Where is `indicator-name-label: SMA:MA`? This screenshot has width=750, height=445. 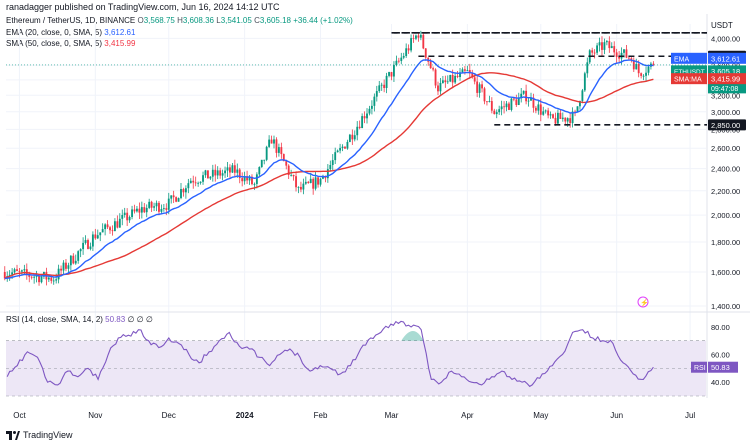
indicator-name-label: SMA:MA is located at coordinates (688, 80).